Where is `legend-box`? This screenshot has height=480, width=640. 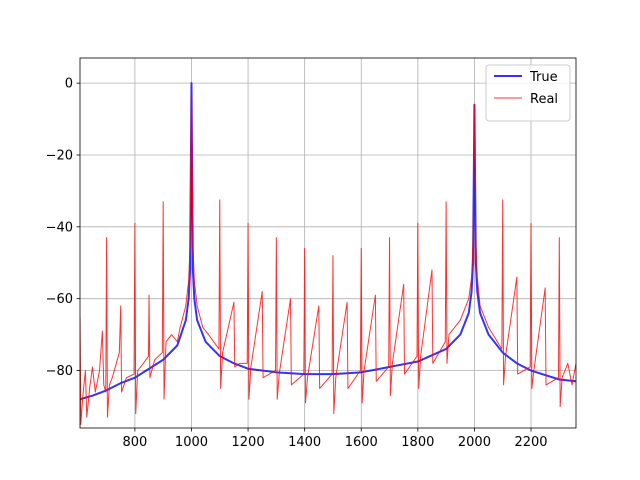 legend-box is located at coordinates (528, 93).